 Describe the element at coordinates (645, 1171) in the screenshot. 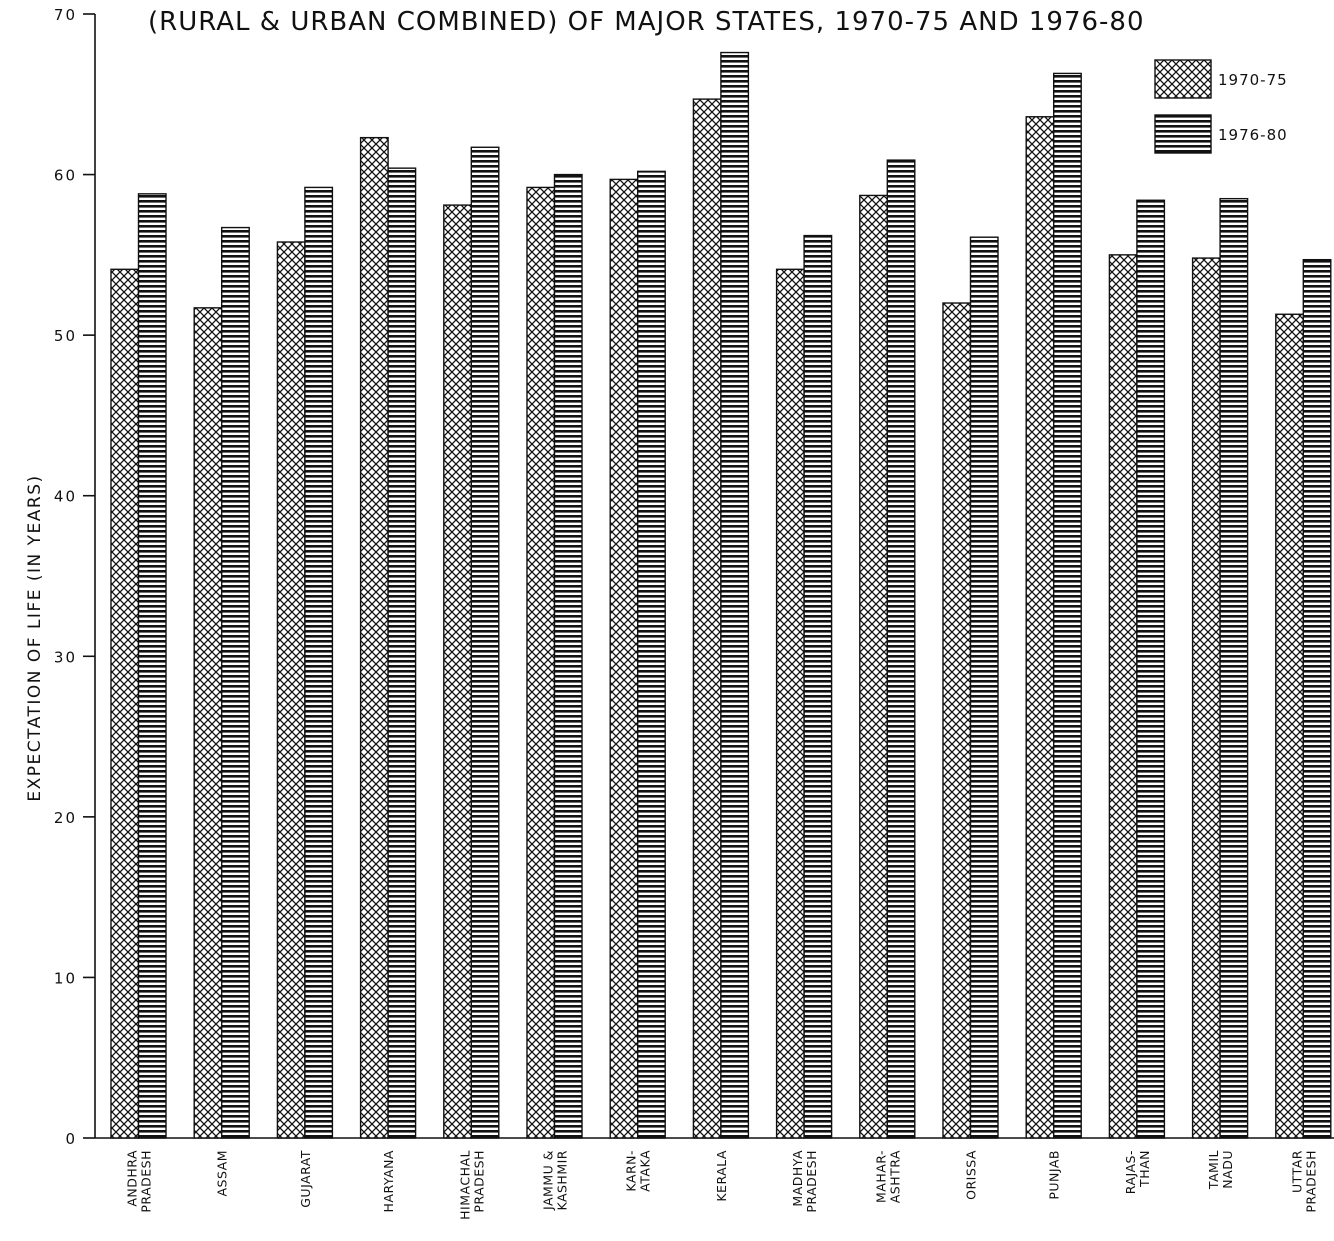

I see `category-label: ATAKA` at that location.